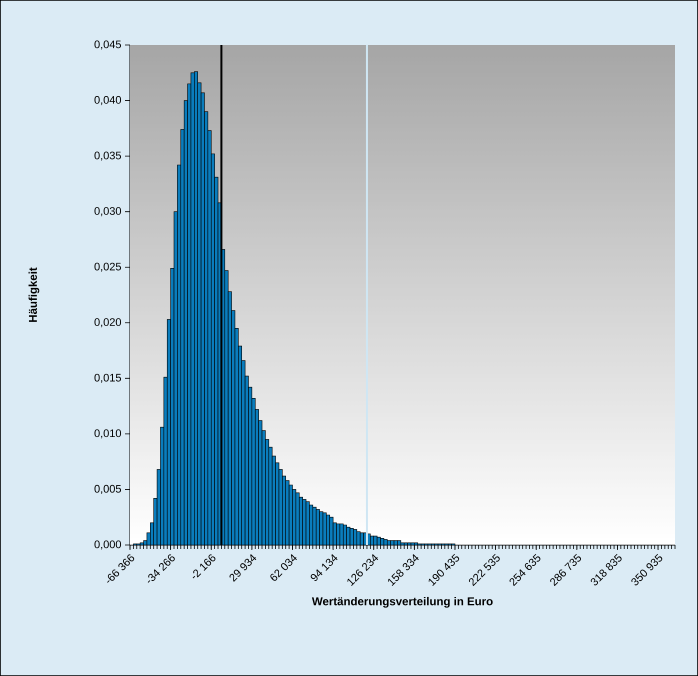 Image resolution: width=698 pixels, height=676 pixels. What do you see at coordinates (108, 433) in the screenshot?
I see `y-tick-label: 0,010` at bounding box center [108, 433].